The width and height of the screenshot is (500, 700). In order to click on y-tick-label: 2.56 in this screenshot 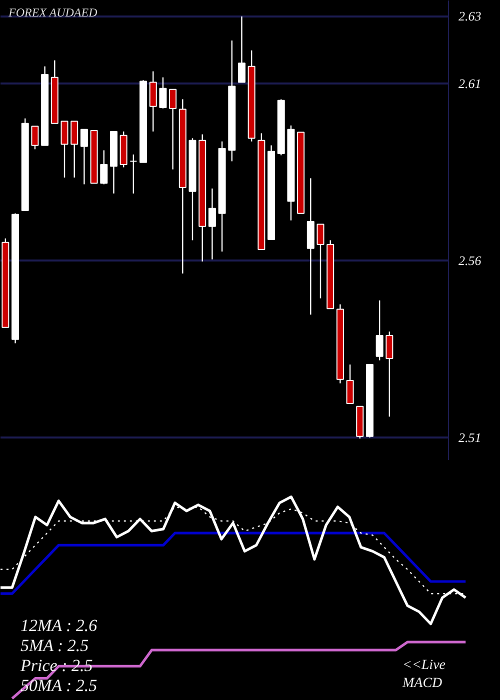, I will do `click(470, 260)`.